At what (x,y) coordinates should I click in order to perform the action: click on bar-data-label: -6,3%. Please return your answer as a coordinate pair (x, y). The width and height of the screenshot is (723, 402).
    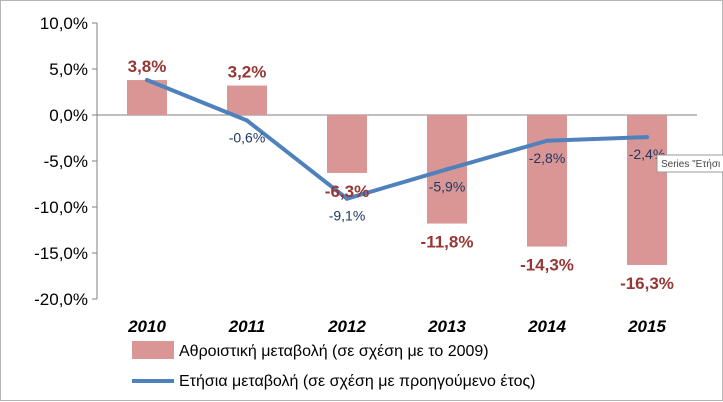
    Looking at the image, I should click on (347, 191).